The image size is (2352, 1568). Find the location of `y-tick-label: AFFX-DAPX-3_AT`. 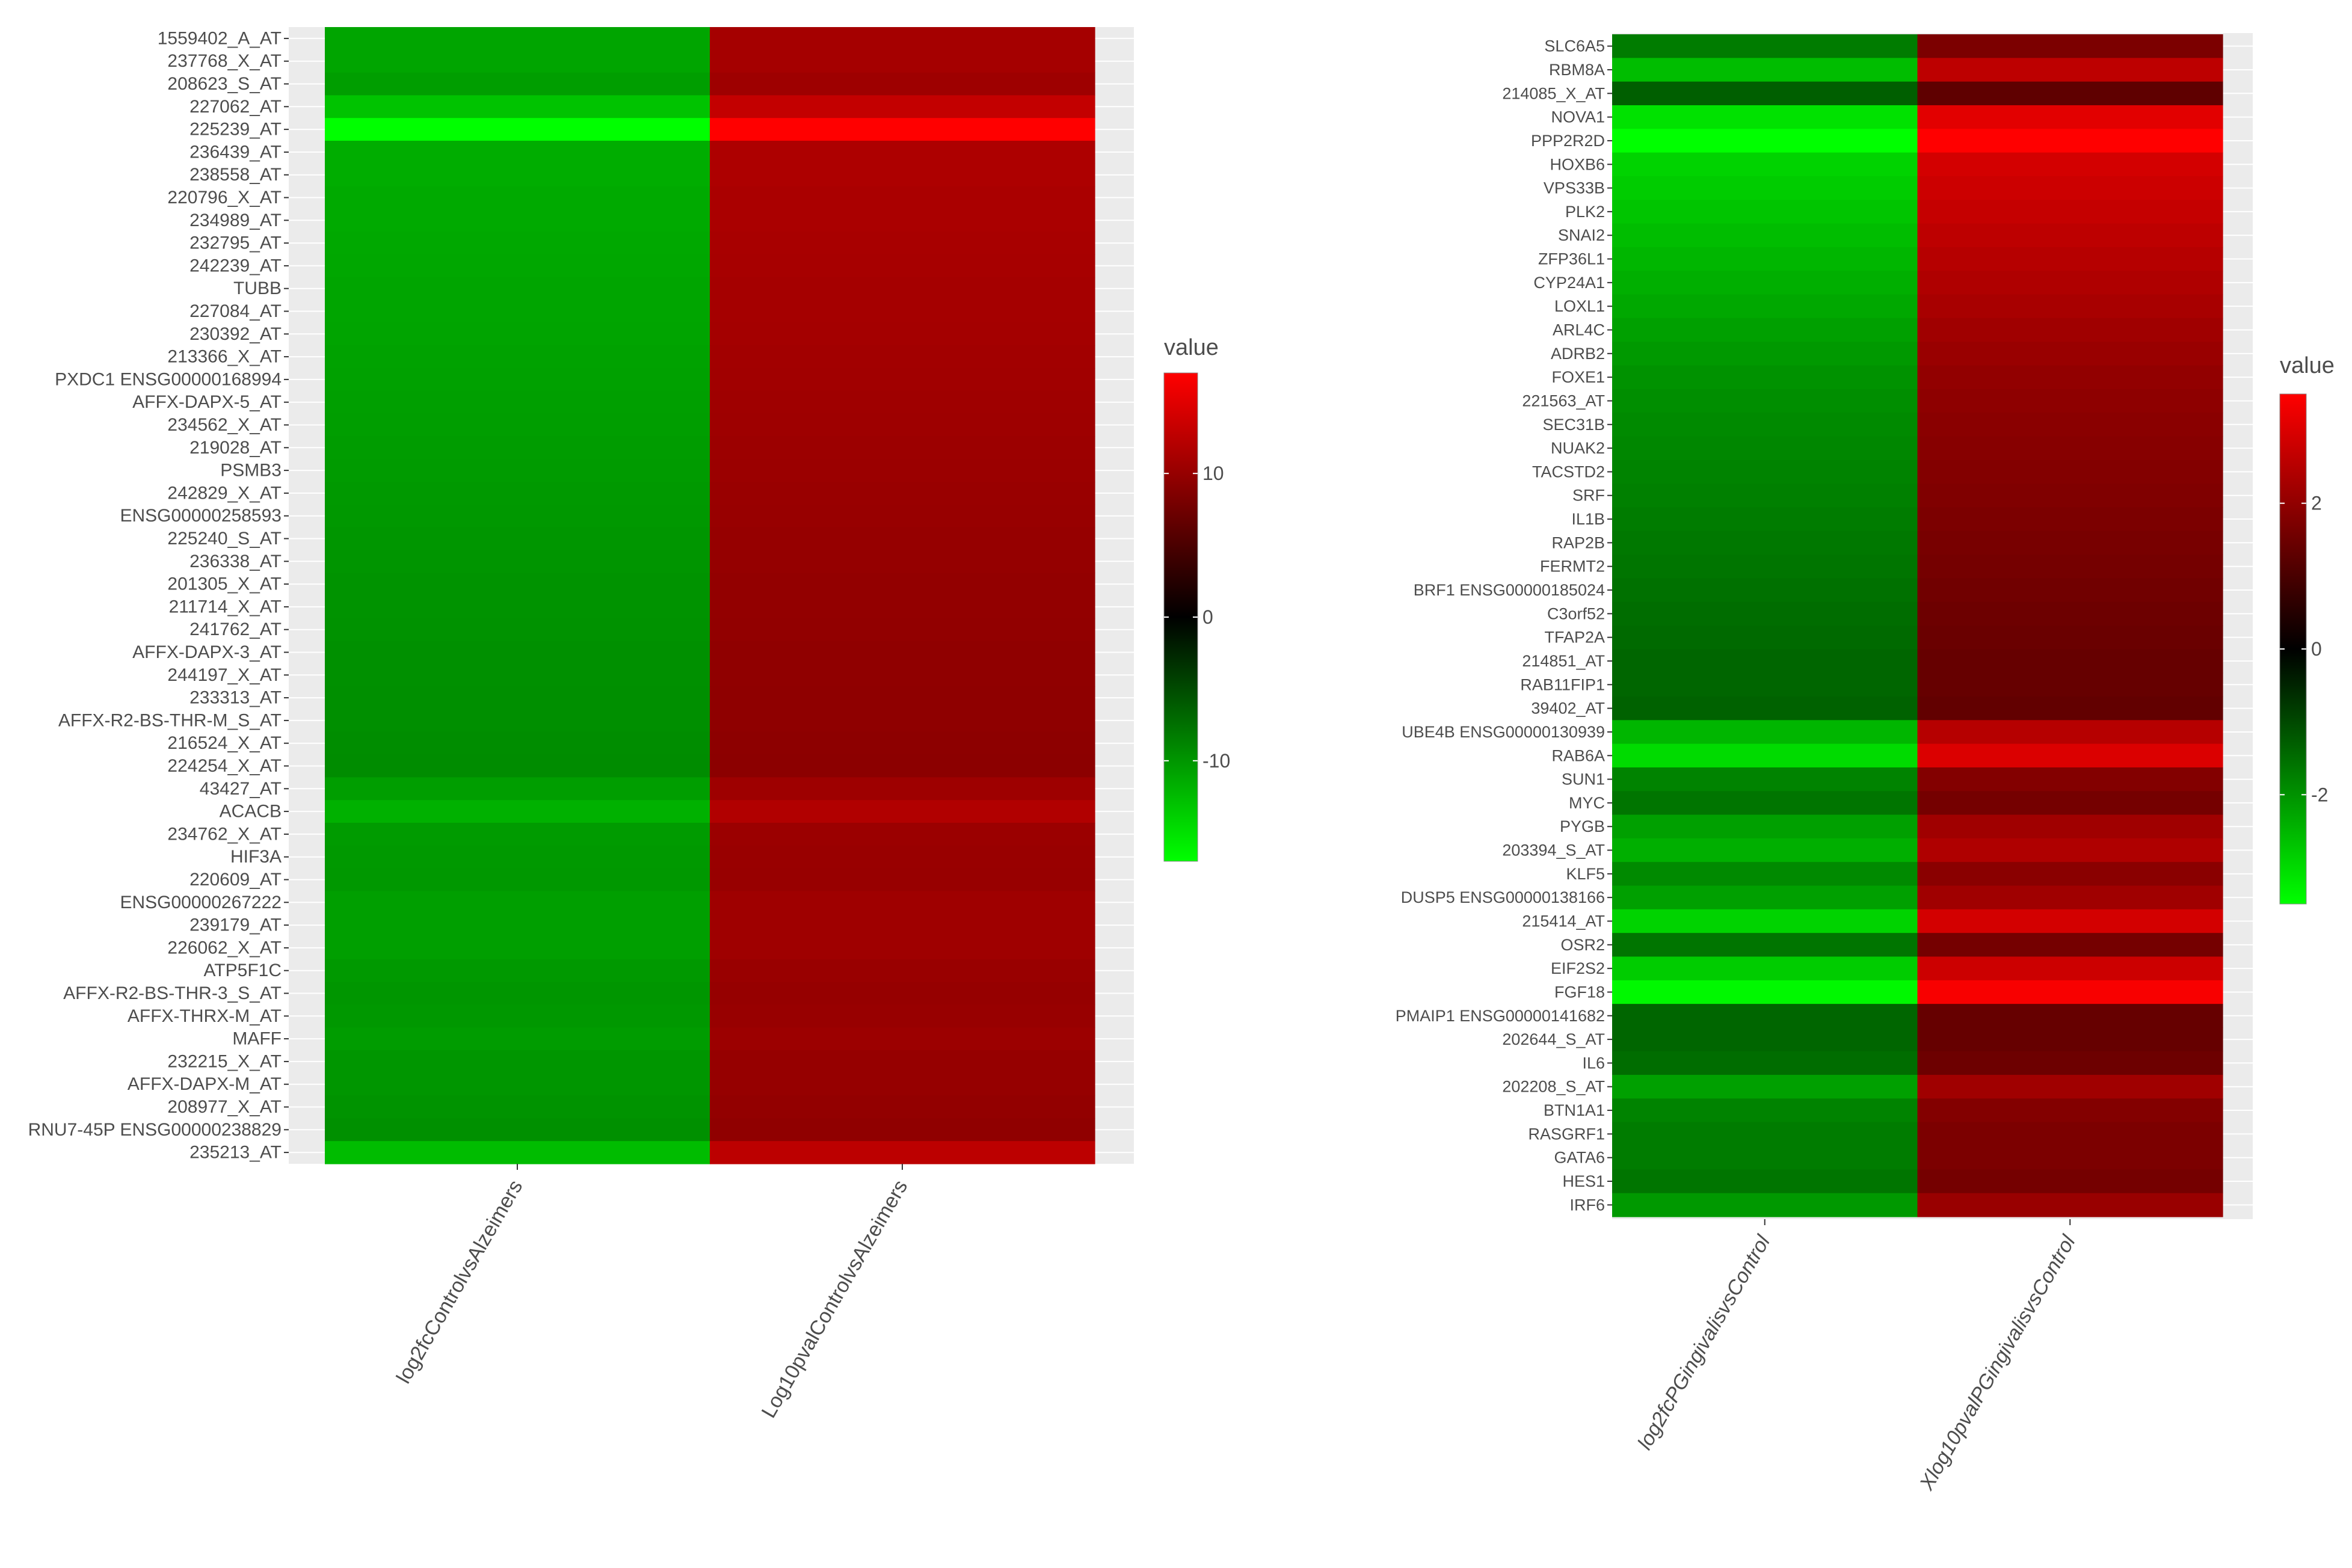

y-tick-label: AFFX-DAPX-3_AT is located at coordinates (207, 652).